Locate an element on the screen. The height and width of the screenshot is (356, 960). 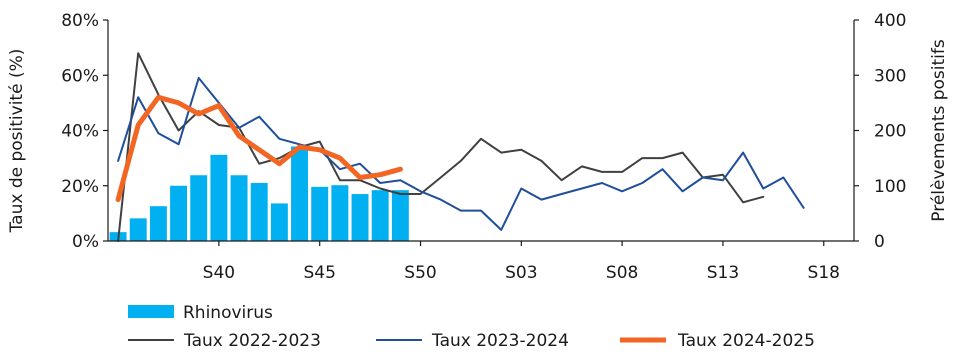
y-left-tick-label: 20% is located at coordinates (80, 187).